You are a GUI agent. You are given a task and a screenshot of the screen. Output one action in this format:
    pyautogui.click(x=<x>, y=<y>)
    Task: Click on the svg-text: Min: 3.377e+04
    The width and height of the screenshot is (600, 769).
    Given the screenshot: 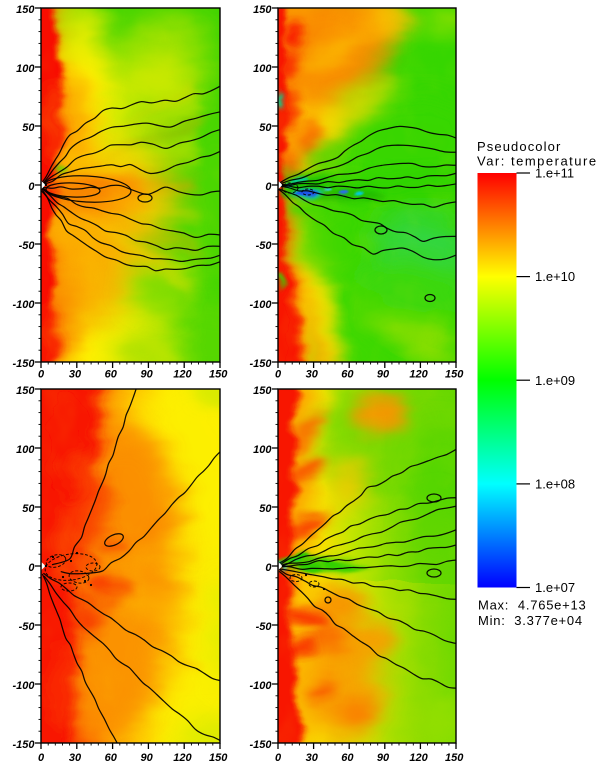 What is the action you would take?
    pyautogui.click(x=530, y=620)
    